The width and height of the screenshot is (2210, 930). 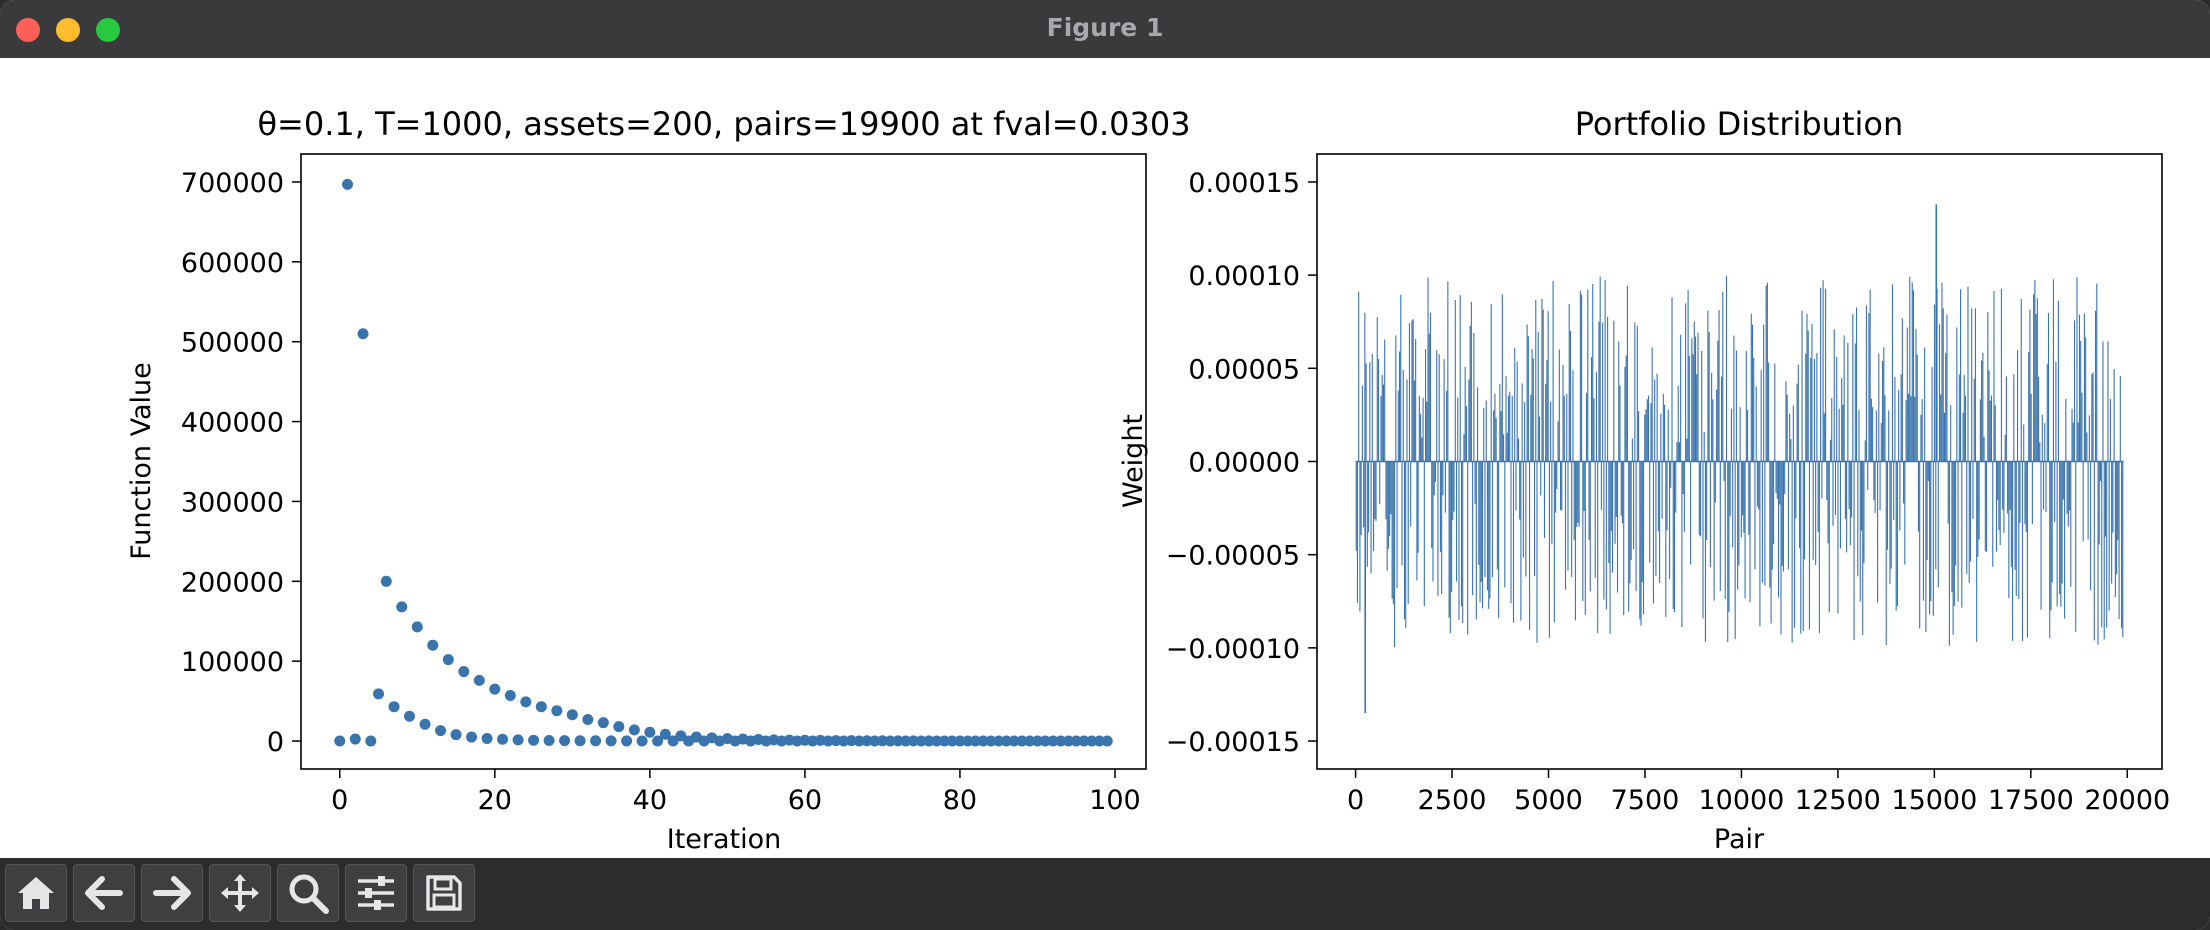 I want to click on back-button, so click(x=104, y=893).